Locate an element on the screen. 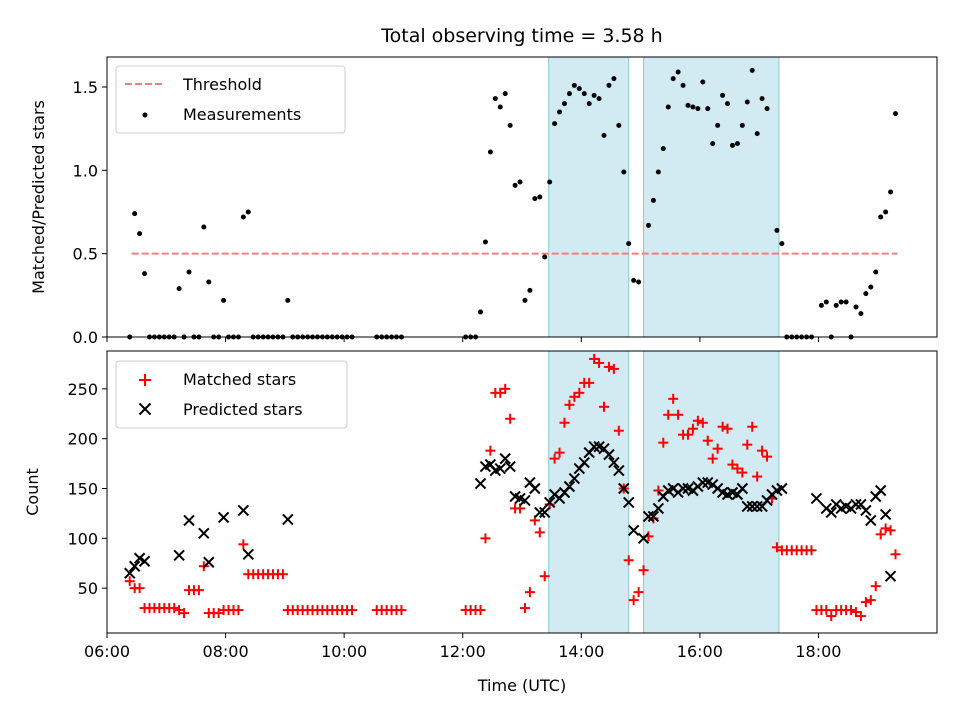 This screenshot has height=720, width=960. y-tick-label: 1.5 is located at coordinates (85, 87).